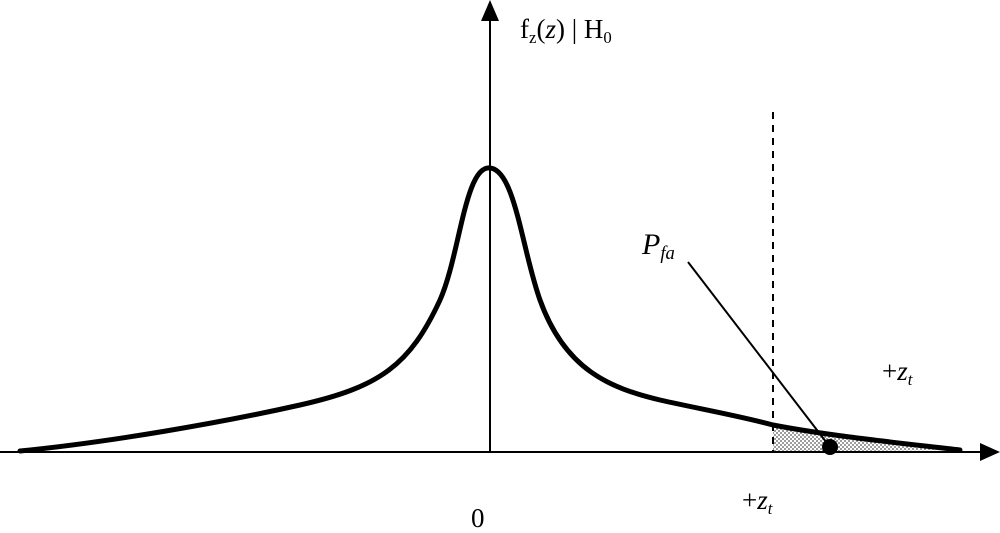  I want to click on y-label-z: z, so click(550, 29).